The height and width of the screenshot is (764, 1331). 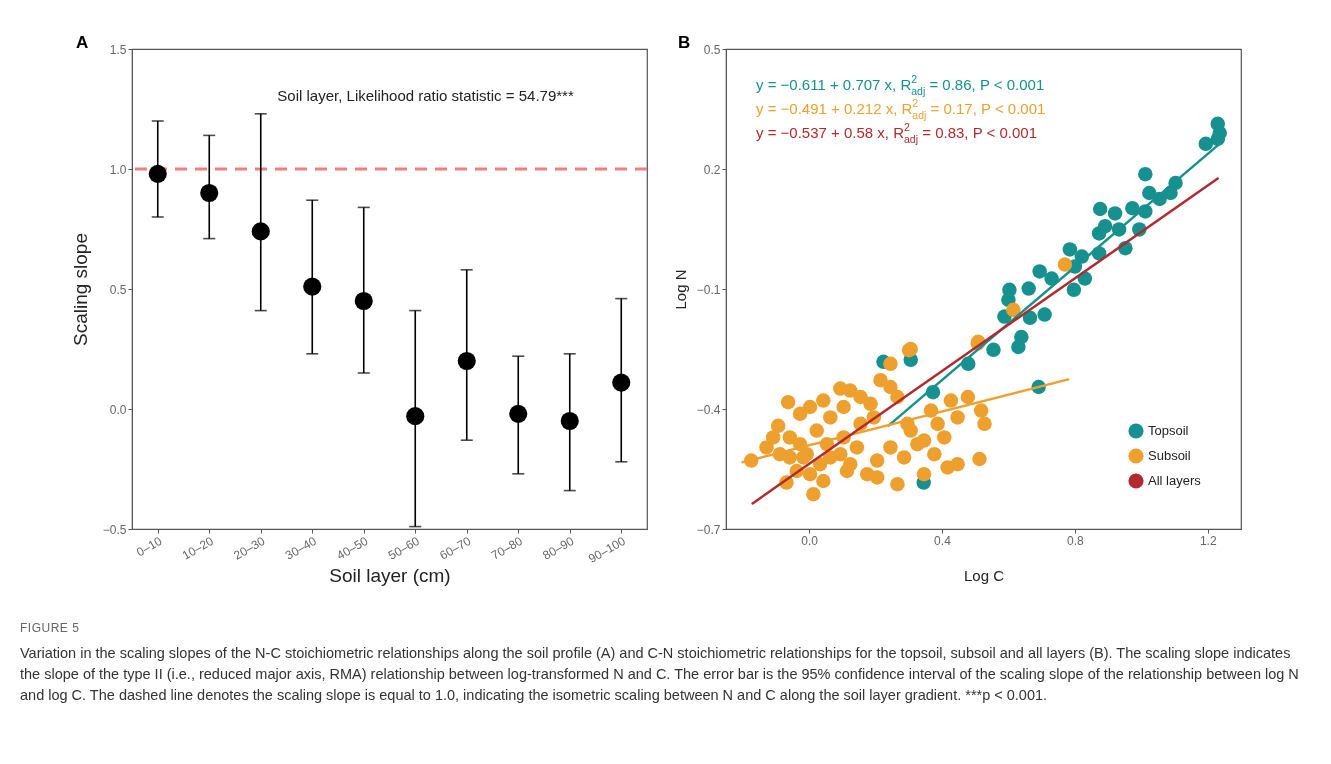 What do you see at coordinates (984, 575) in the screenshot?
I see `x-axis-title: Log C` at bounding box center [984, 575].